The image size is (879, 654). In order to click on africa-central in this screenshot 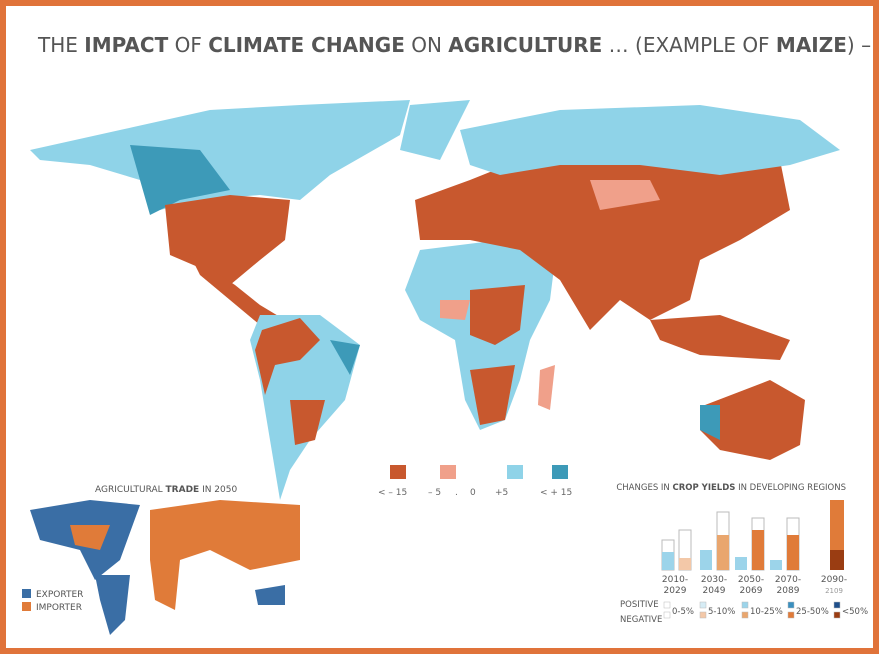, I will do `click(497, 315)`.